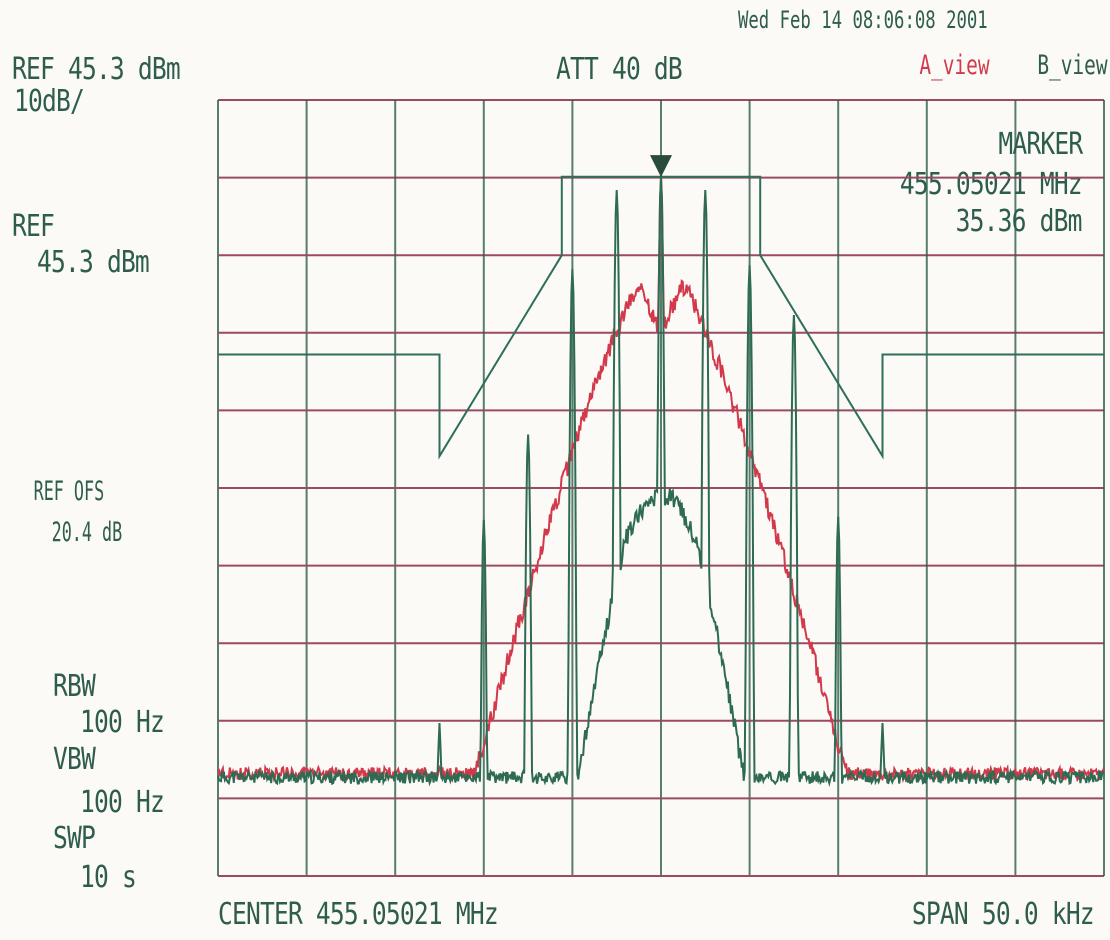  Describe the element at coordinates (96, 69) in the screenshot. I see `ref-level-header: REF 45.3 dBm` at that location.